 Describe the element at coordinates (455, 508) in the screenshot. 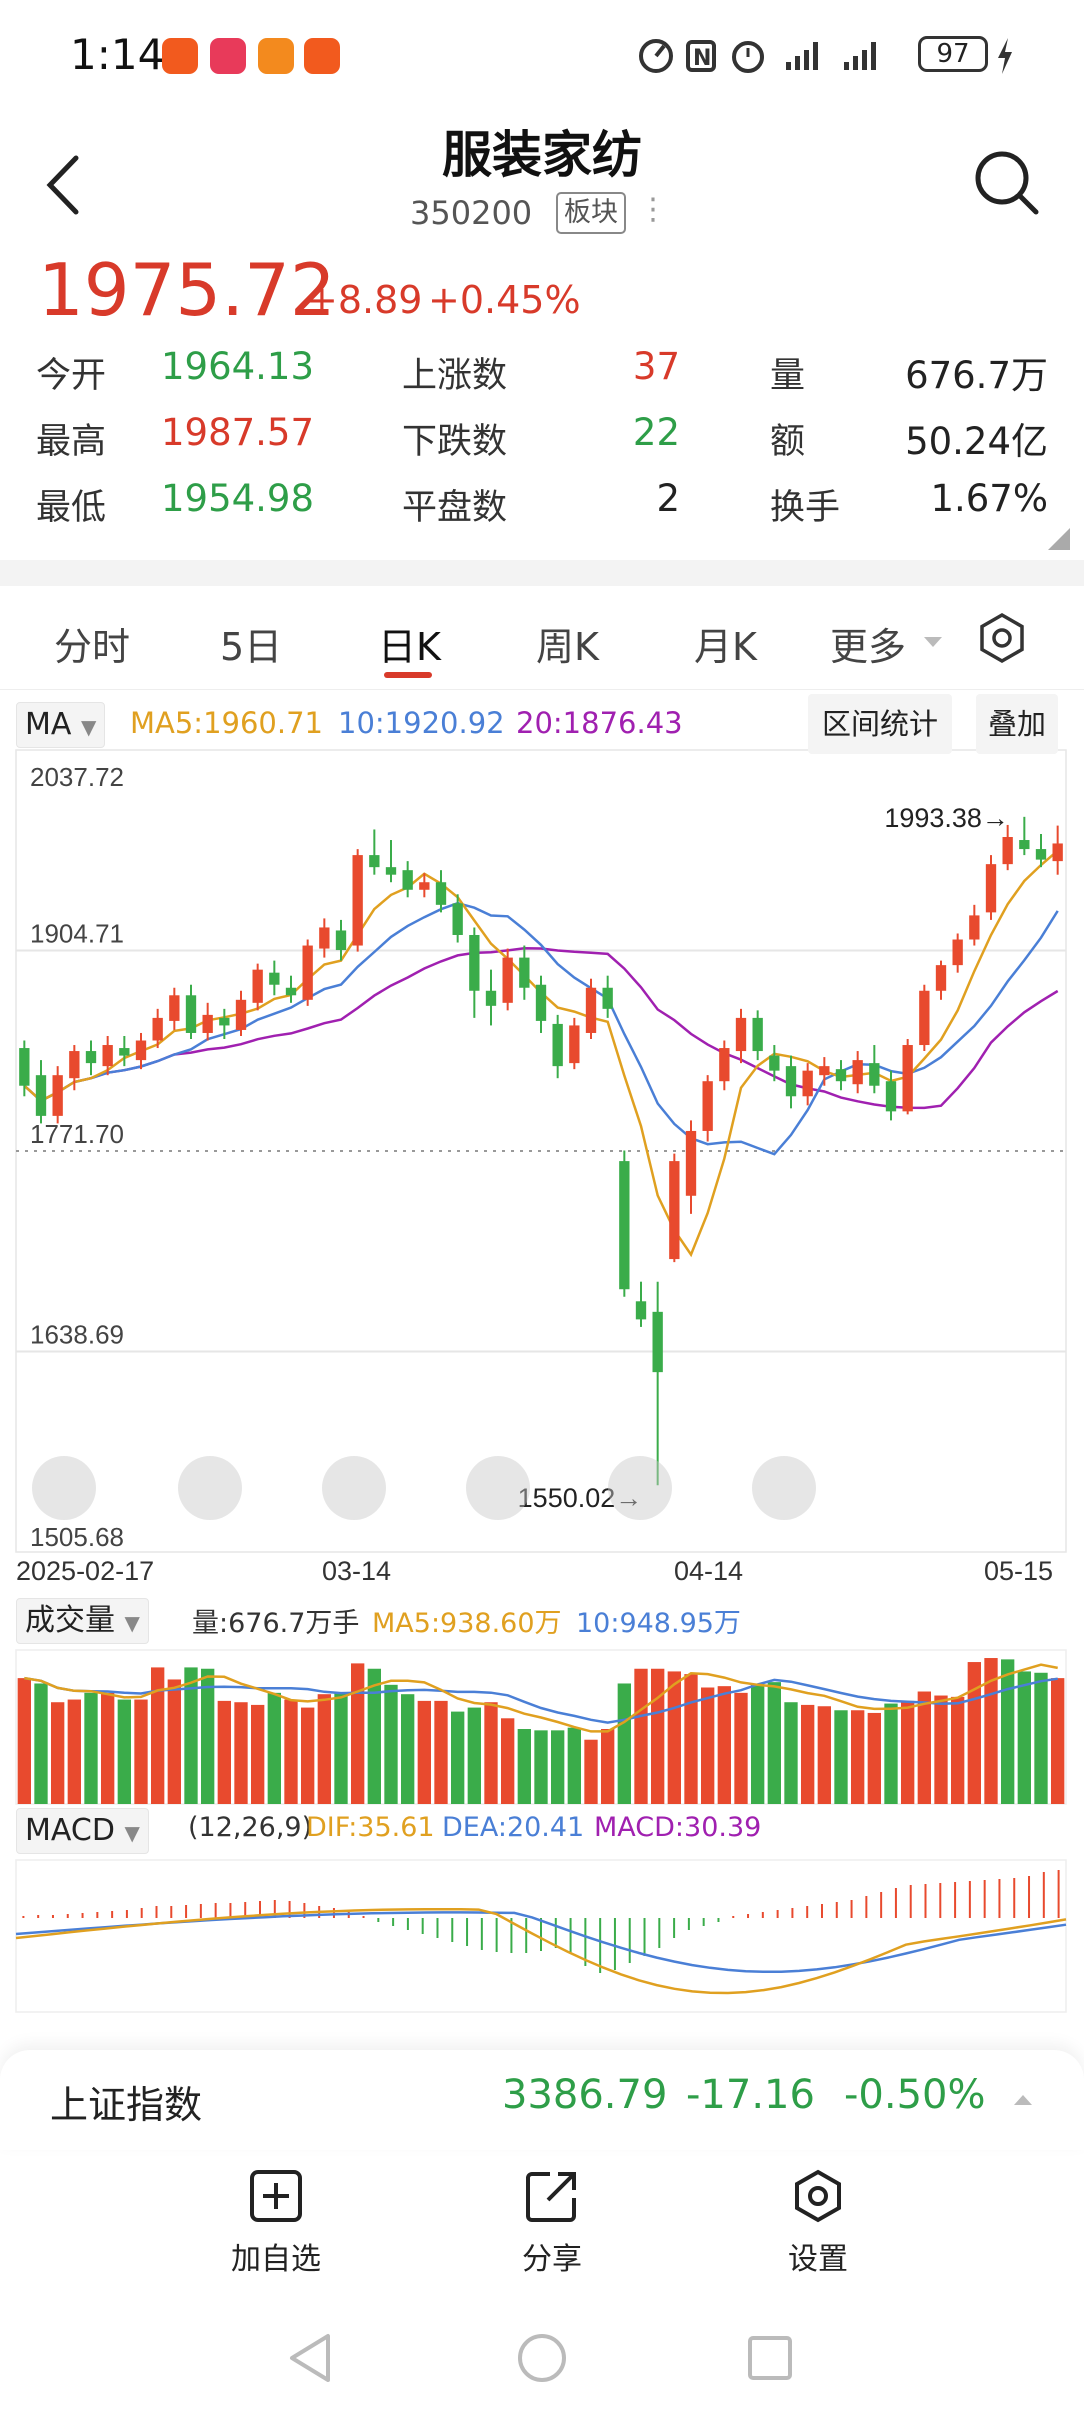

I see `stat-label: 平盘数` at that location.